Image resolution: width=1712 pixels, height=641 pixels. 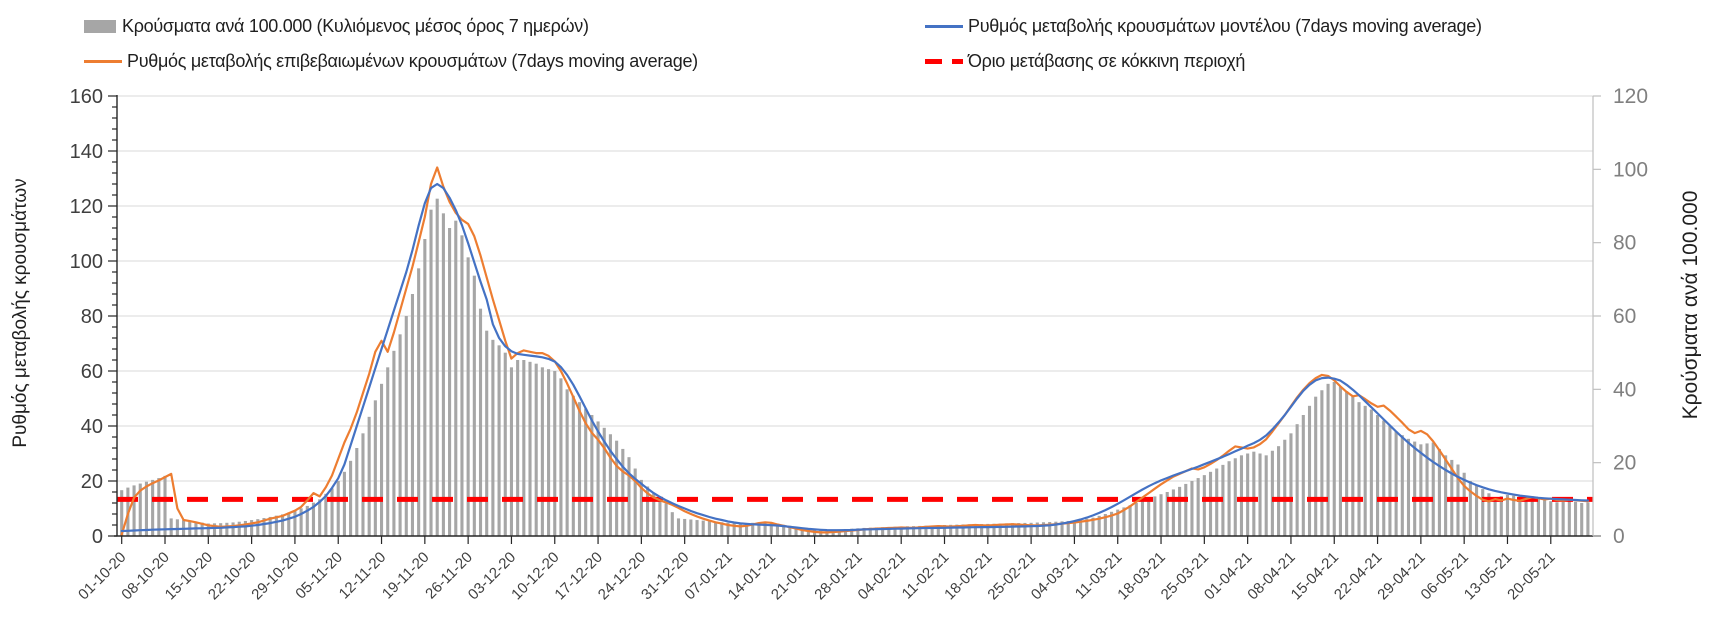 I want to click on legend-label: Όριο μετάβασης σε κόκκινη περιοχή, so click(x=1107, y=61).